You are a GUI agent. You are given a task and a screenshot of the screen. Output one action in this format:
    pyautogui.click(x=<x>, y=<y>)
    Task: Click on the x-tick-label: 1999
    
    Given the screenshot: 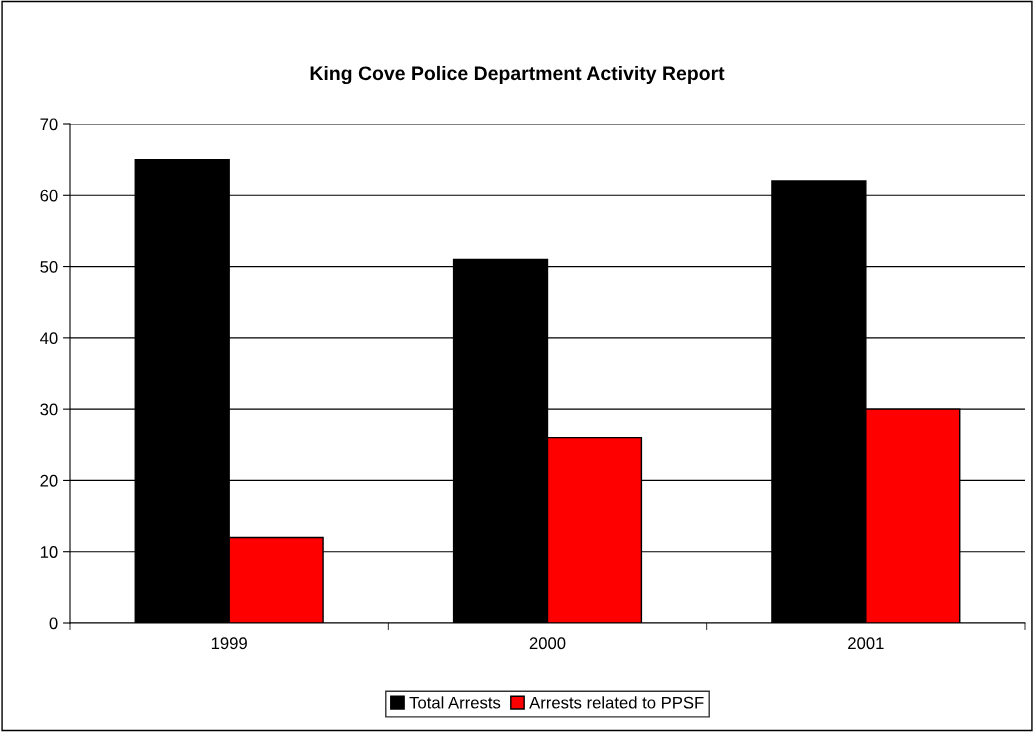 What is the action you would take?
    pyautogui.click(x=229, y=643)
    